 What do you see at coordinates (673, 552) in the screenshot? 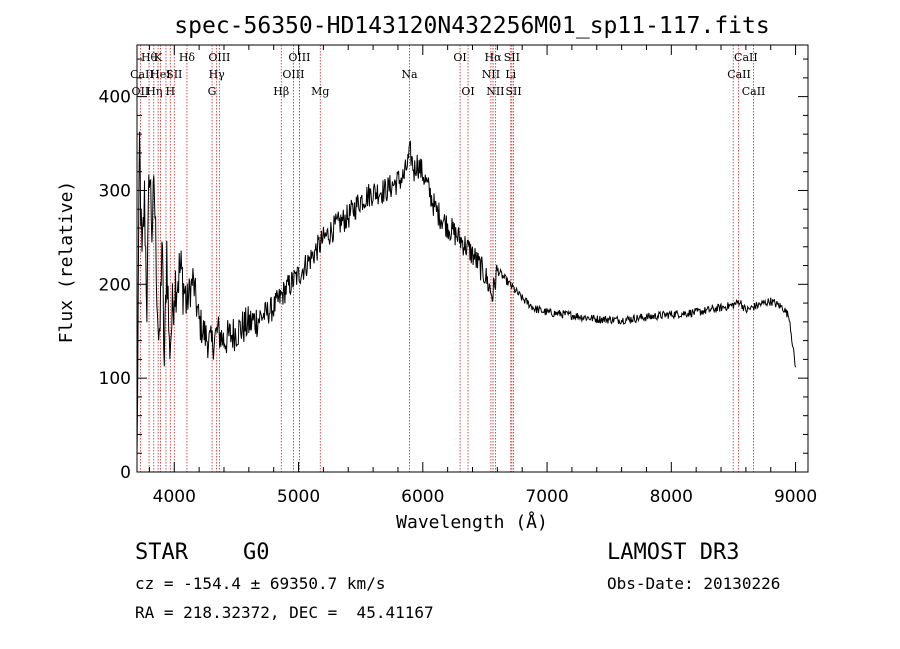
I see `survey-name: LAMOST DR3` at bounding box center [673, 552].